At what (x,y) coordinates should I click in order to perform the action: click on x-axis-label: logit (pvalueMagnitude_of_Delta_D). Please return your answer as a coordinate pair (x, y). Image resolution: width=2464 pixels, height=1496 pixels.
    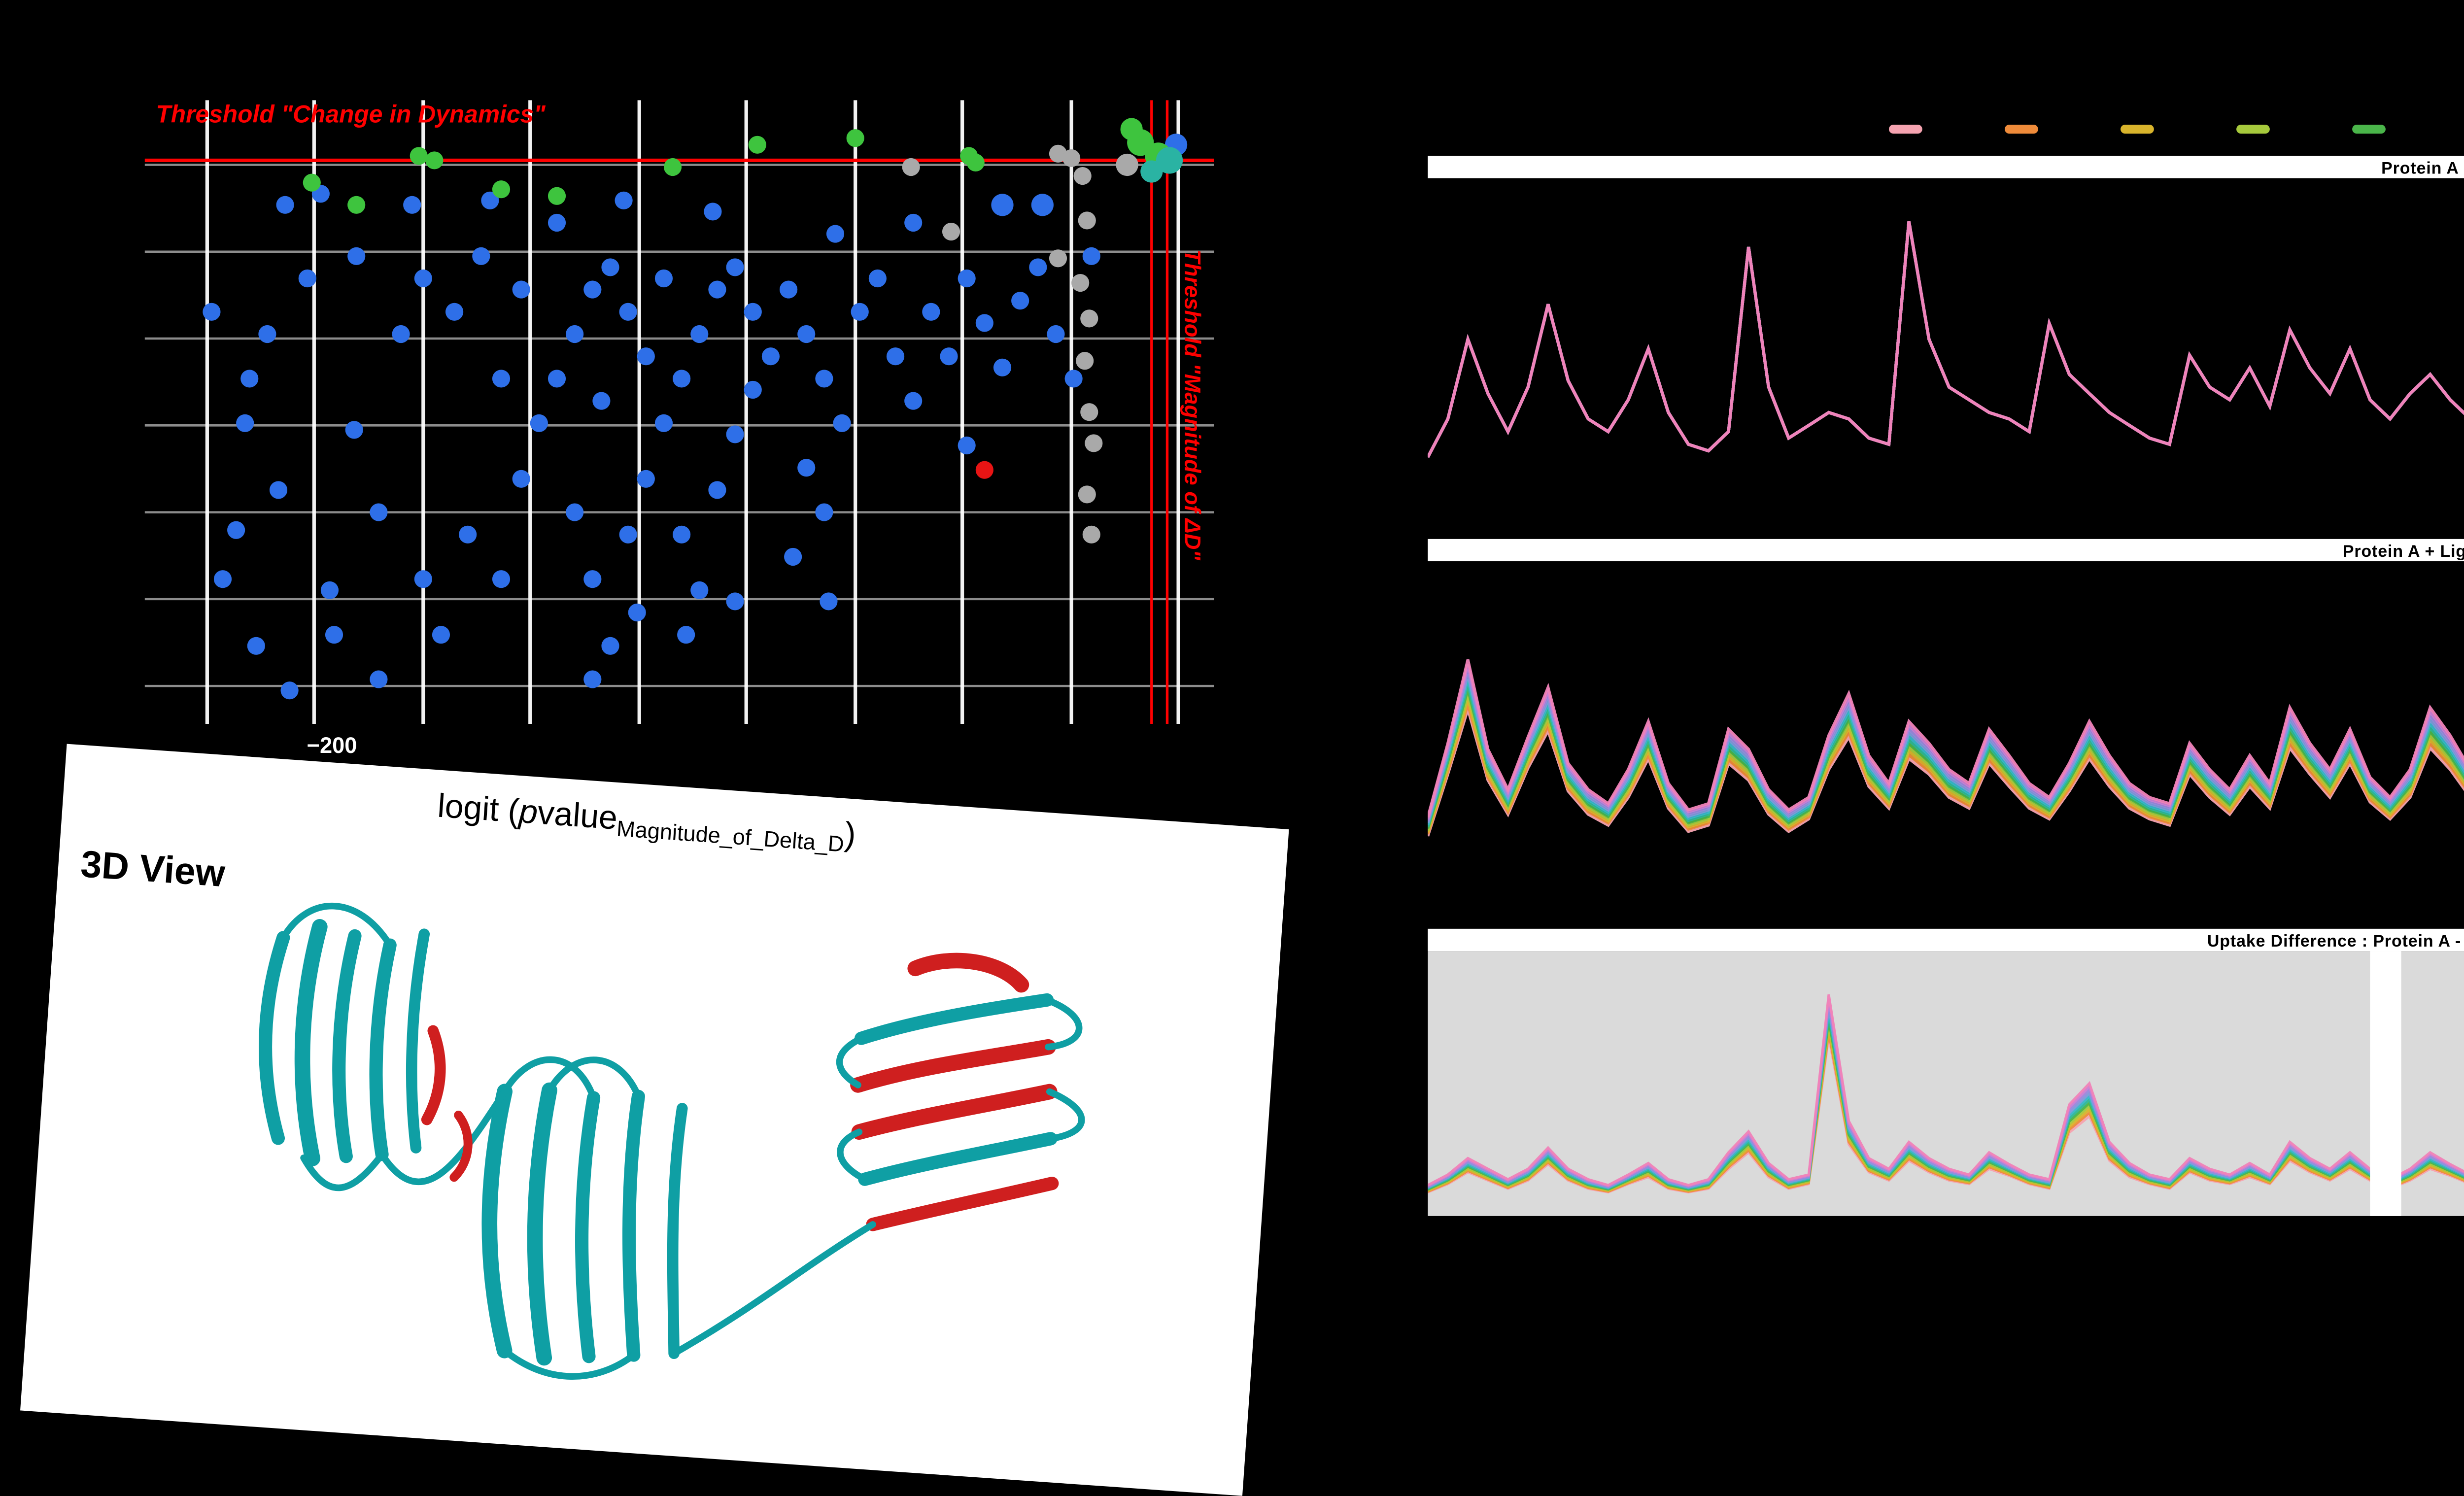
    Looking at the image, I should click on (646, 823).